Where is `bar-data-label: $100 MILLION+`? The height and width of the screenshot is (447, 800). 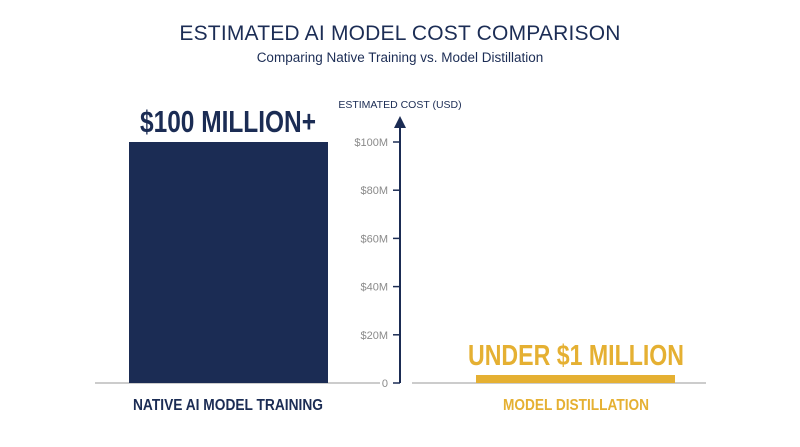
bar-data-label: $100 MILLION+ is located at coordinates (228, 121).